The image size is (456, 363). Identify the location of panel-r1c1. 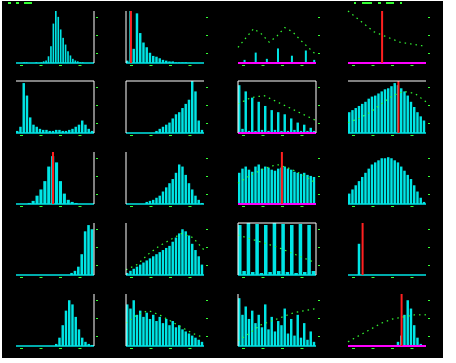
(166, 108).